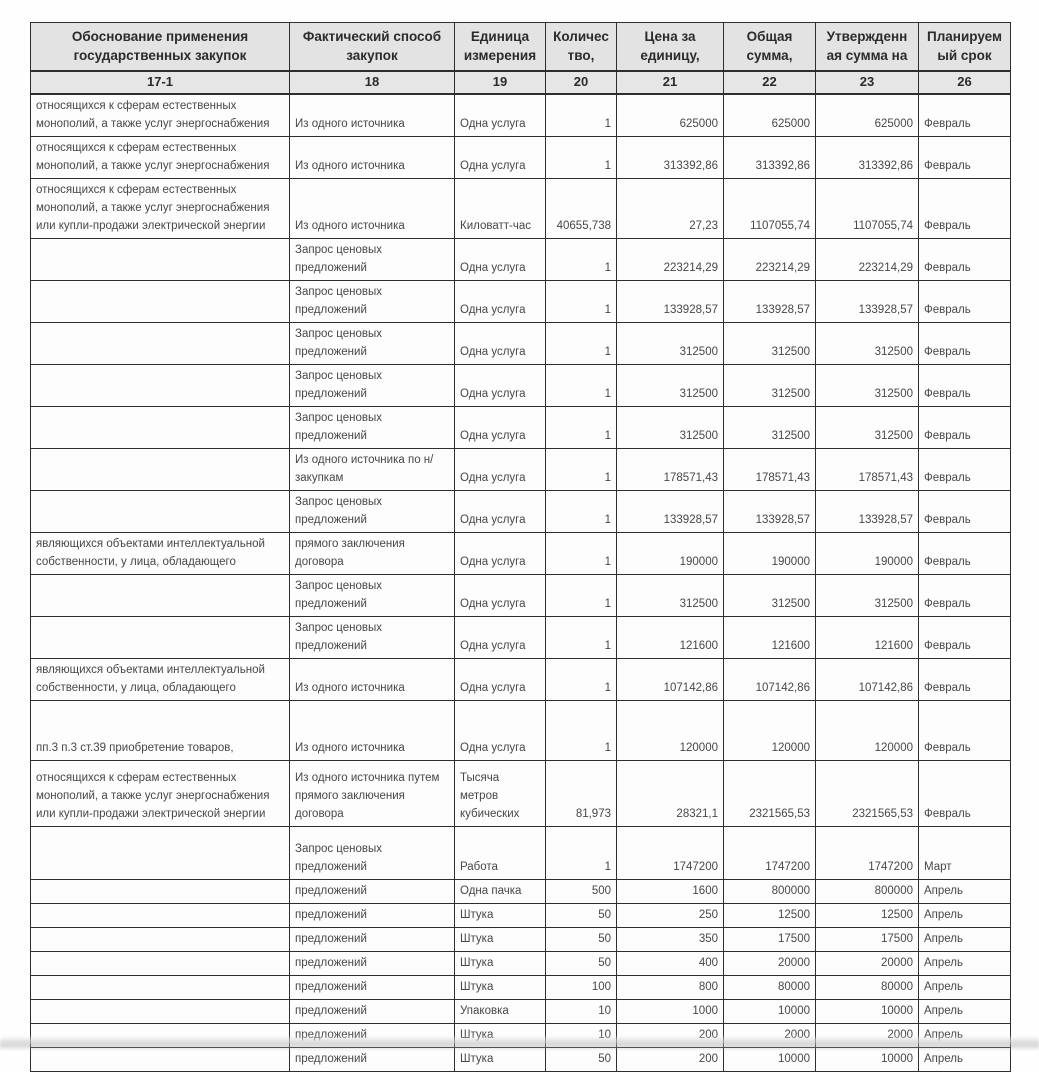 The width and height of the screenshot is (1039, 1072). What do you see at coordinates (581, 208) in the screenshot?
I see `cell-quantity: 40655,738` at bounding box center [581, 208].